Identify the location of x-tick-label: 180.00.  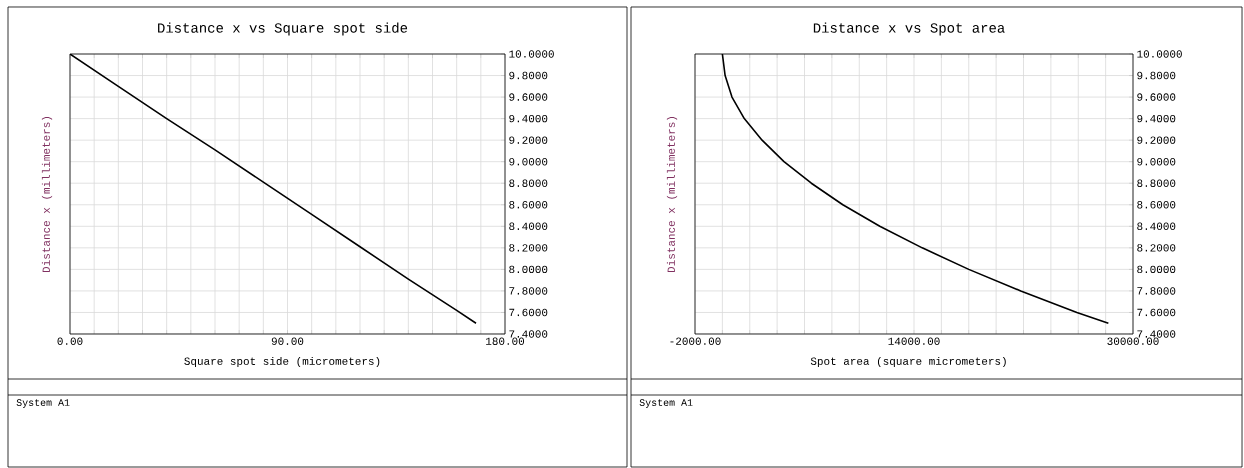
(505, 341).